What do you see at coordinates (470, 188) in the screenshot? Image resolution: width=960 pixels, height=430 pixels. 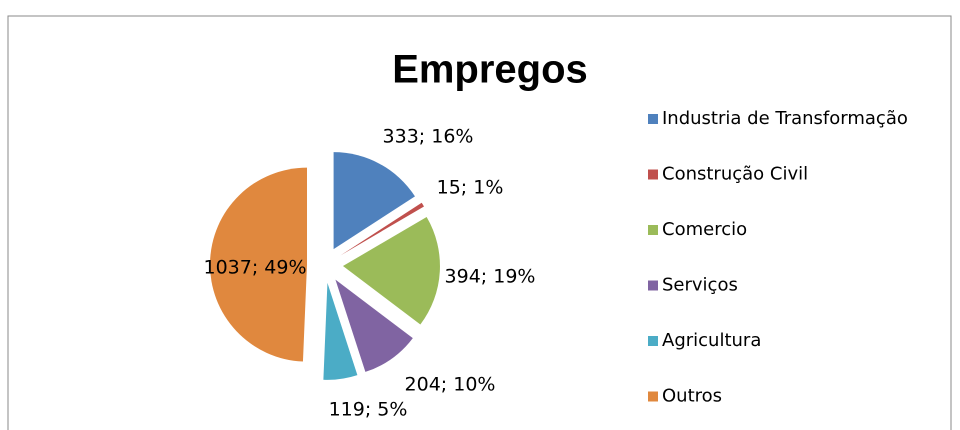 I see `data-label: 15; 1%` at bounding box center [470, 188].